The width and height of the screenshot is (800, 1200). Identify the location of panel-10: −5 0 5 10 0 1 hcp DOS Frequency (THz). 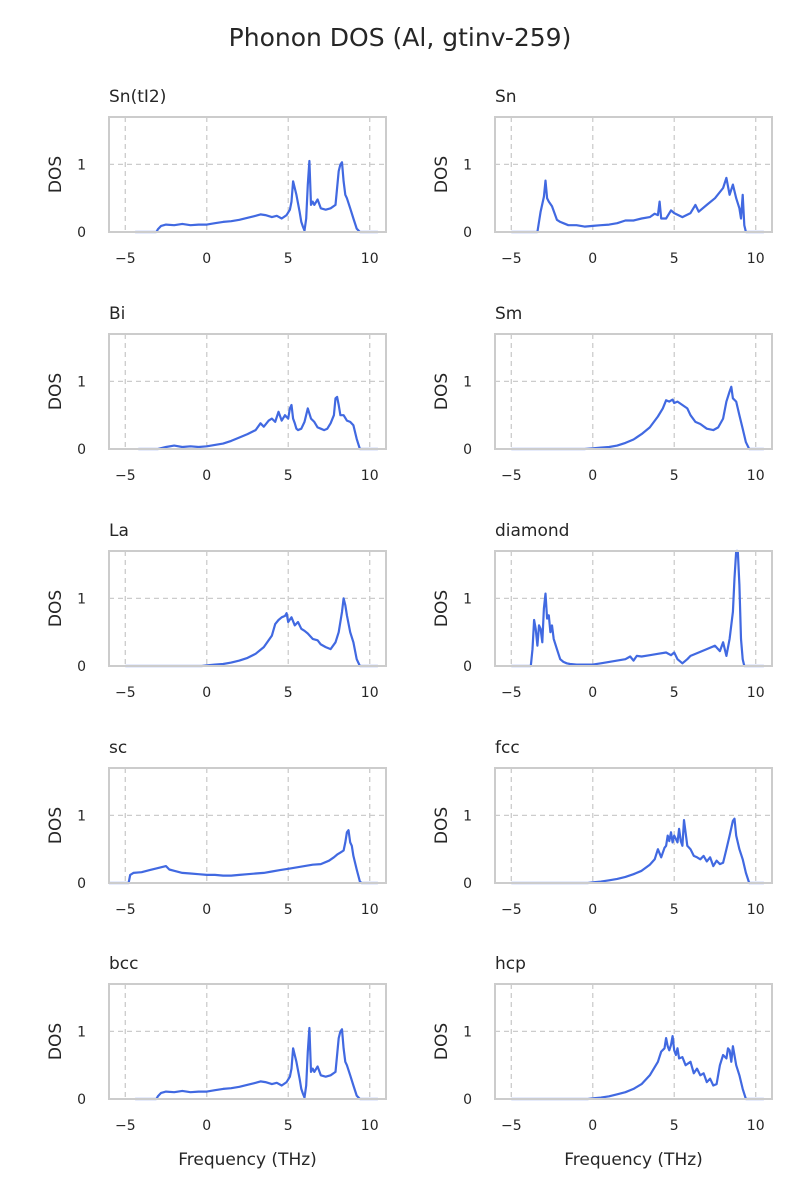
(602, 1062).